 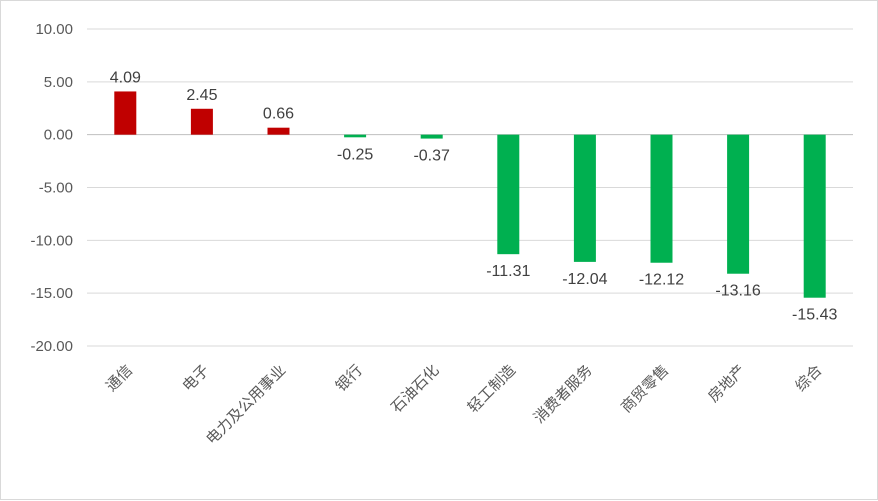 What do you see at coordinates (644, 388) in the screenshot?
I see `x-category-label: 商贸零售` at bounding box center [644, 388].